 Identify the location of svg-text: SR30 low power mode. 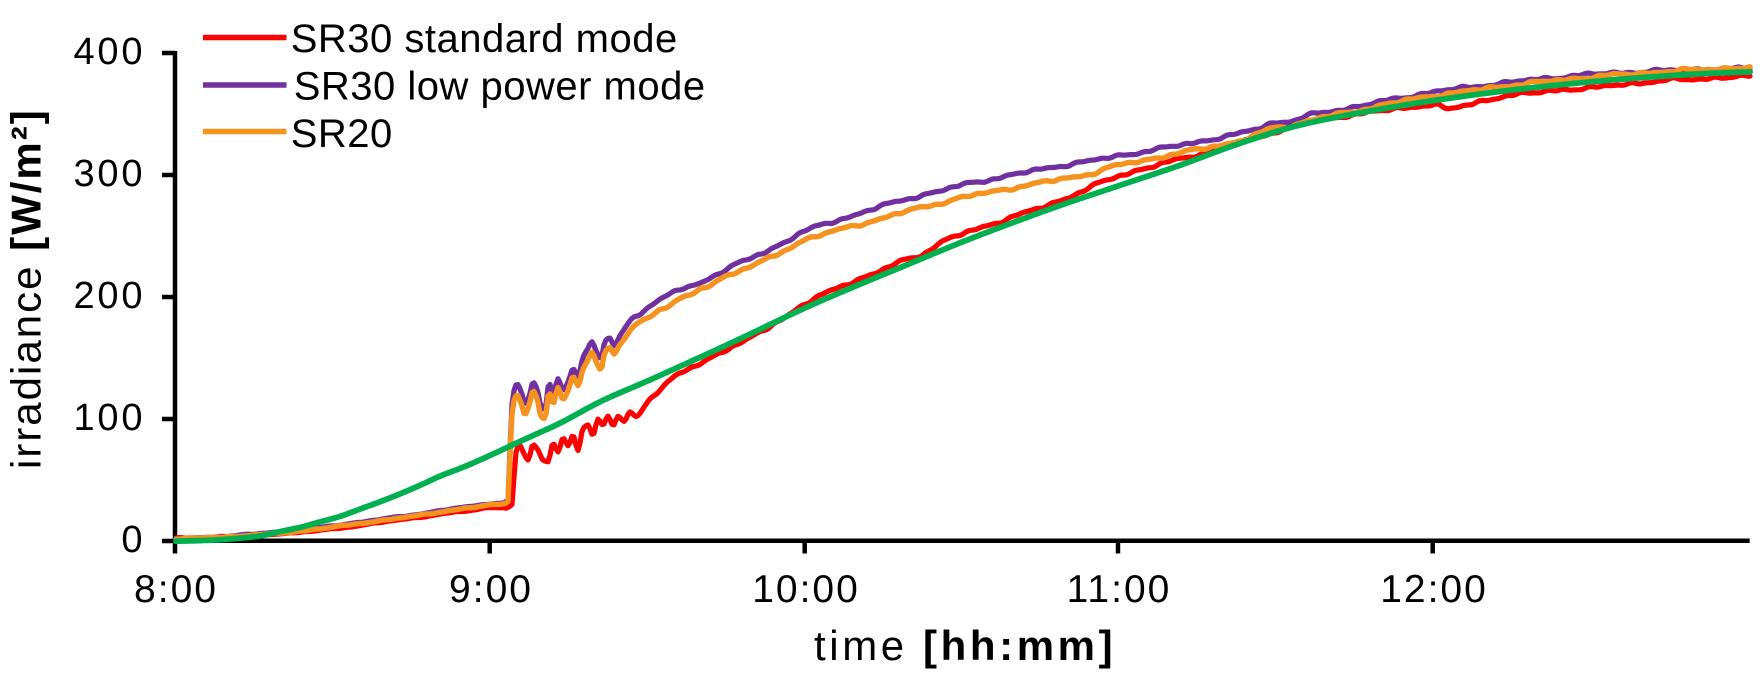
(500, 87).